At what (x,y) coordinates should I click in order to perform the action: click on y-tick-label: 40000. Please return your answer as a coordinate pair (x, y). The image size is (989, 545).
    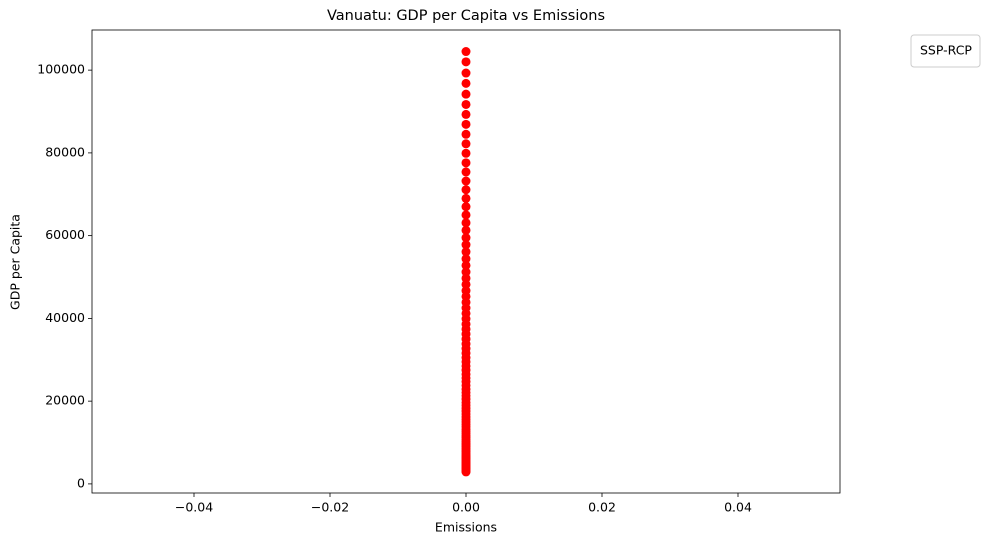
    Looking at the image, I should click on (65, 317).